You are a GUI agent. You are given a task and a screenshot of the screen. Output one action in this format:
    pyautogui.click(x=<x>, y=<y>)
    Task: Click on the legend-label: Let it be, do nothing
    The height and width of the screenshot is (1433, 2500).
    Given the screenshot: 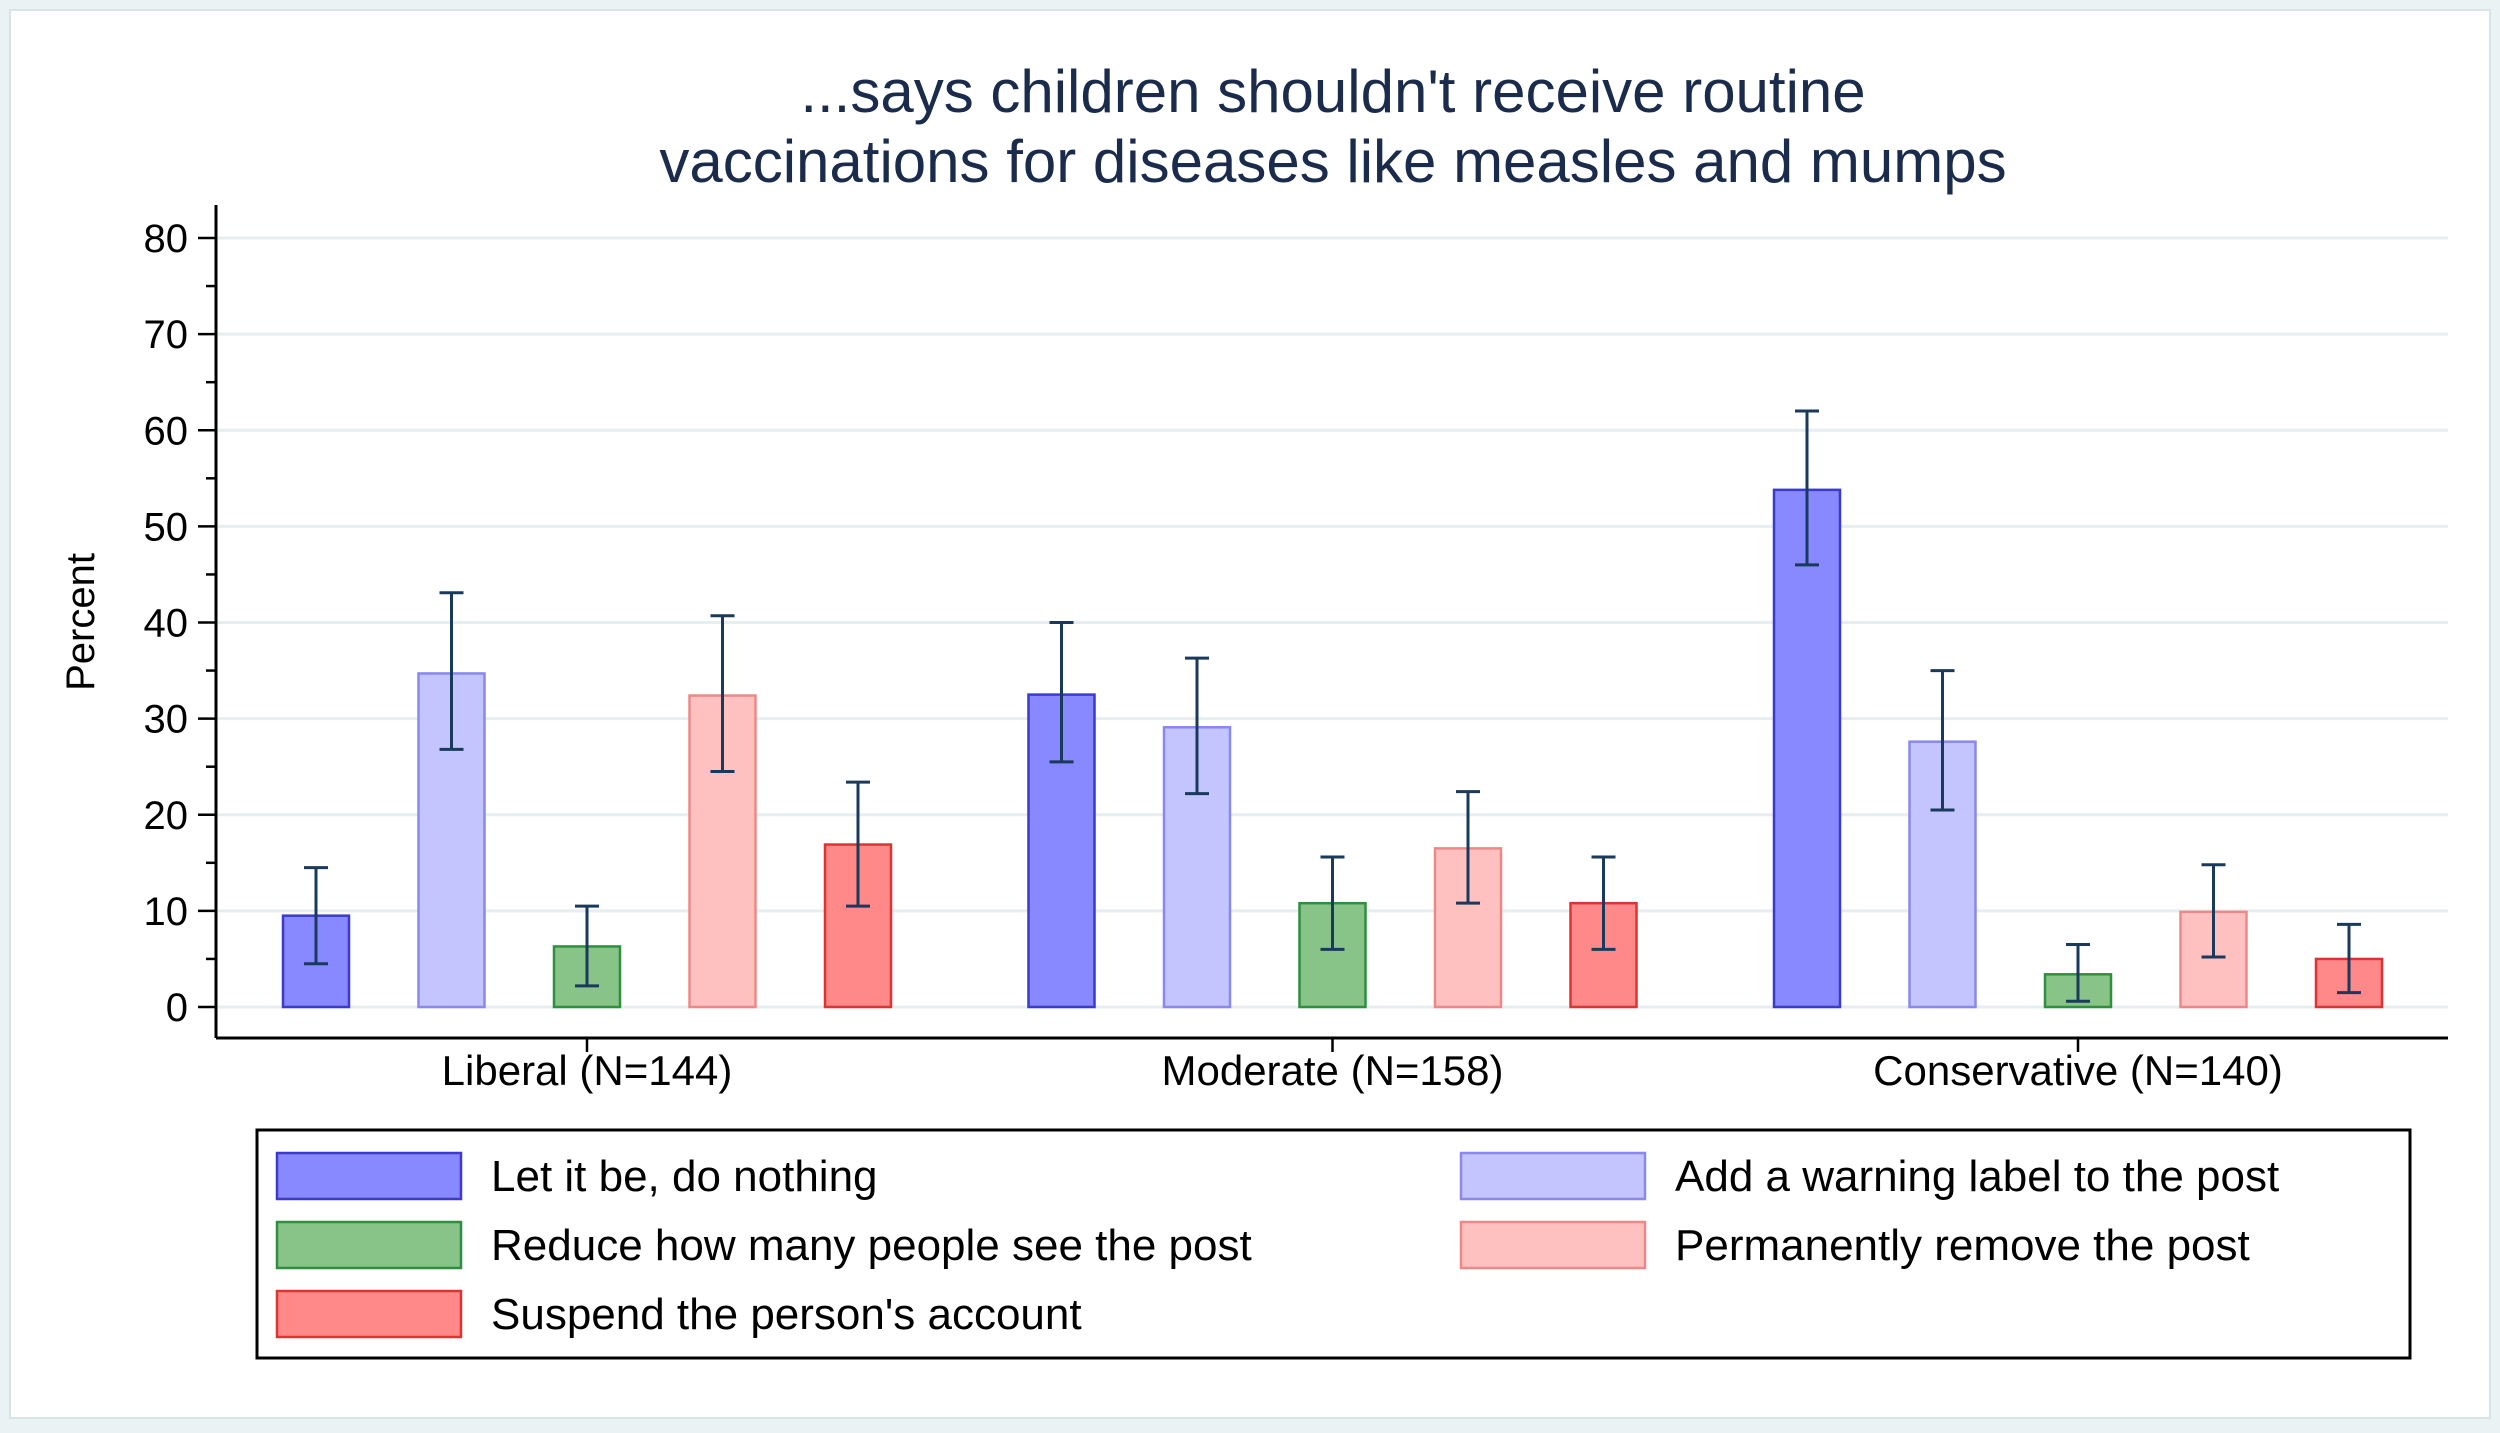 What is the action you would take?
    pyautogui.click(x=684, y=1176)
    